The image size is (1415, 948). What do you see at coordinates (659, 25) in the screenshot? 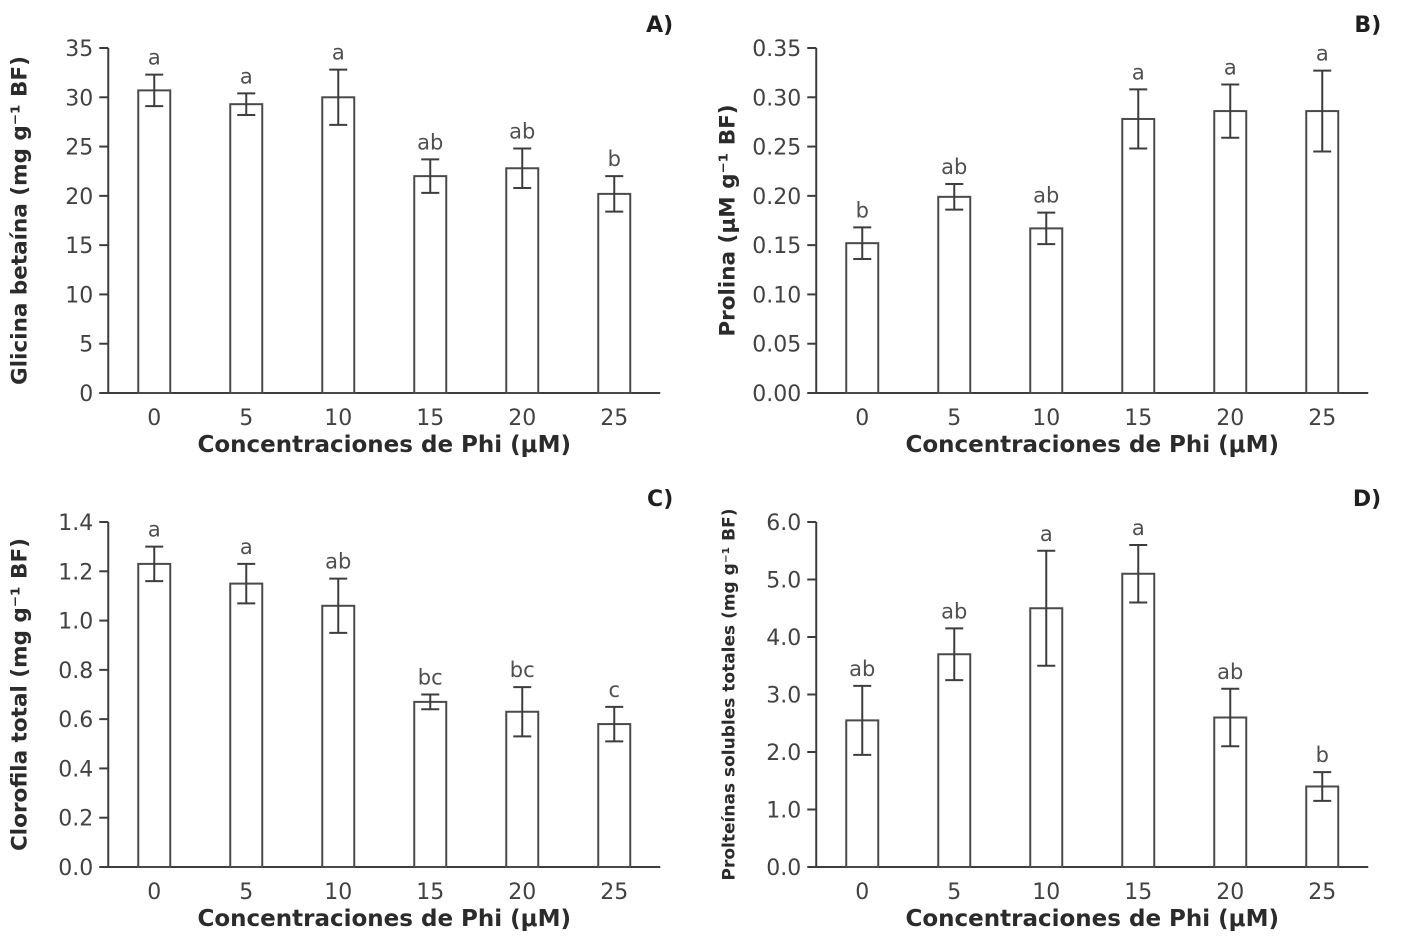
I see `panel-label: A)` at bounding box center [659, 25].